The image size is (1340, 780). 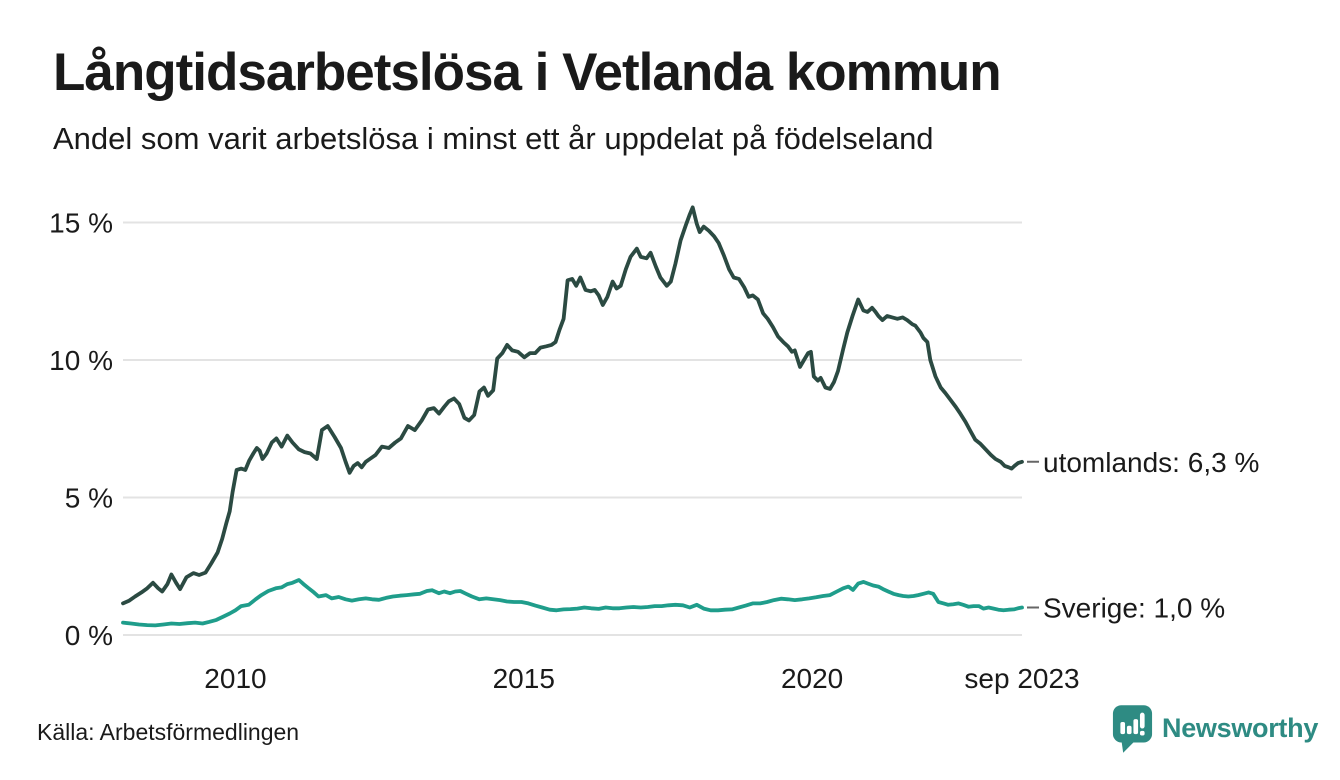 I want to click on x-tick-label: 2015, so click(x=524, y=678).